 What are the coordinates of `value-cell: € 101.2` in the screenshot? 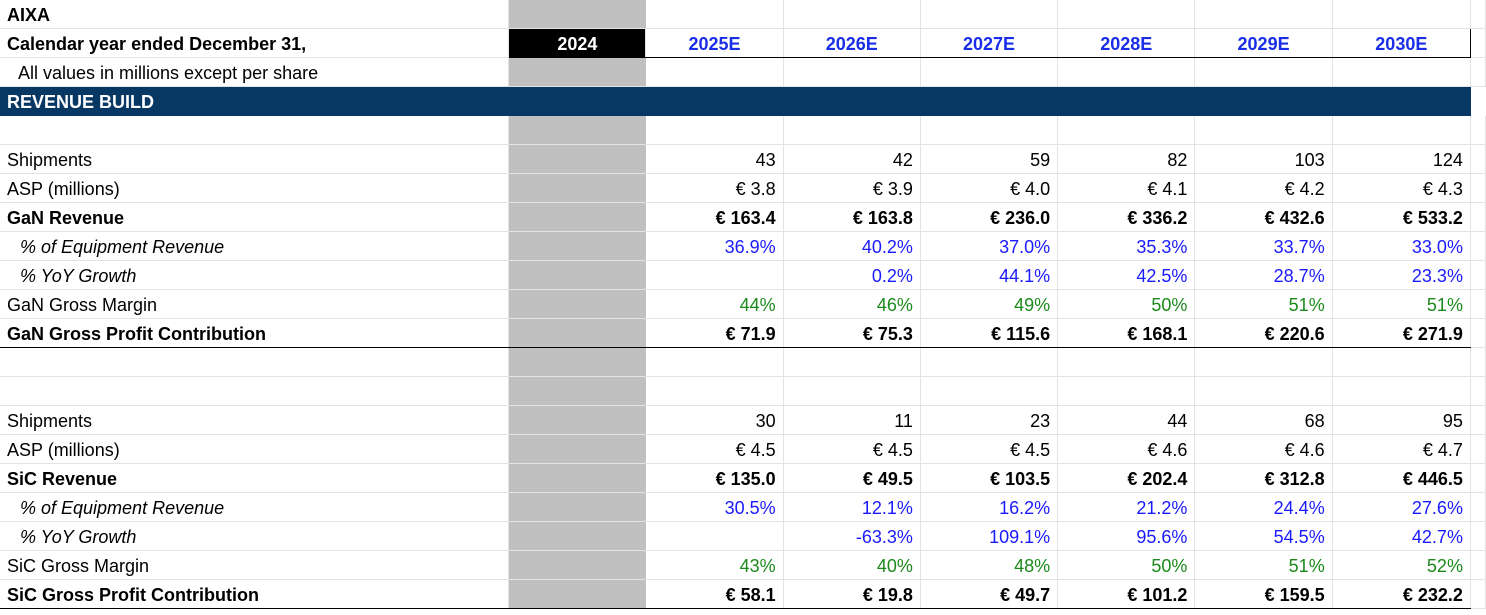 It's located at (1126, 594).